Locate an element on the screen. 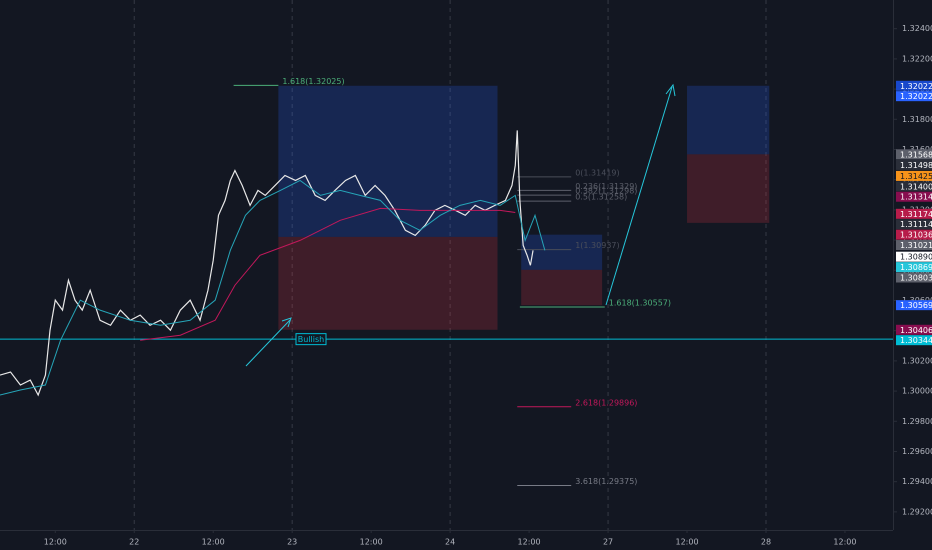 This screenshot has width=932, height=550. price-tag-label: 1.30344 is located at coordinates (916, 340).